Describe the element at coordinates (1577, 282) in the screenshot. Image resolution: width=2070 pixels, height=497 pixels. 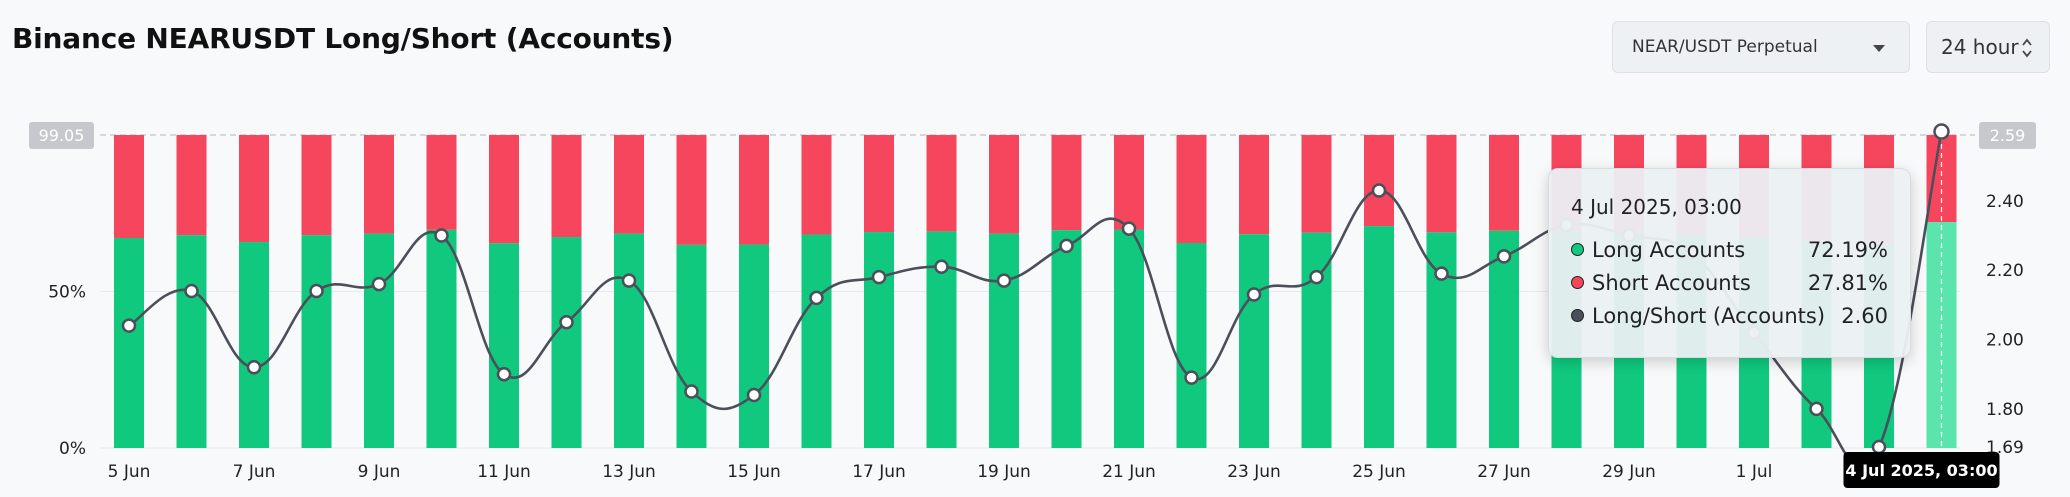
I see `short-dot-icon` at that location.